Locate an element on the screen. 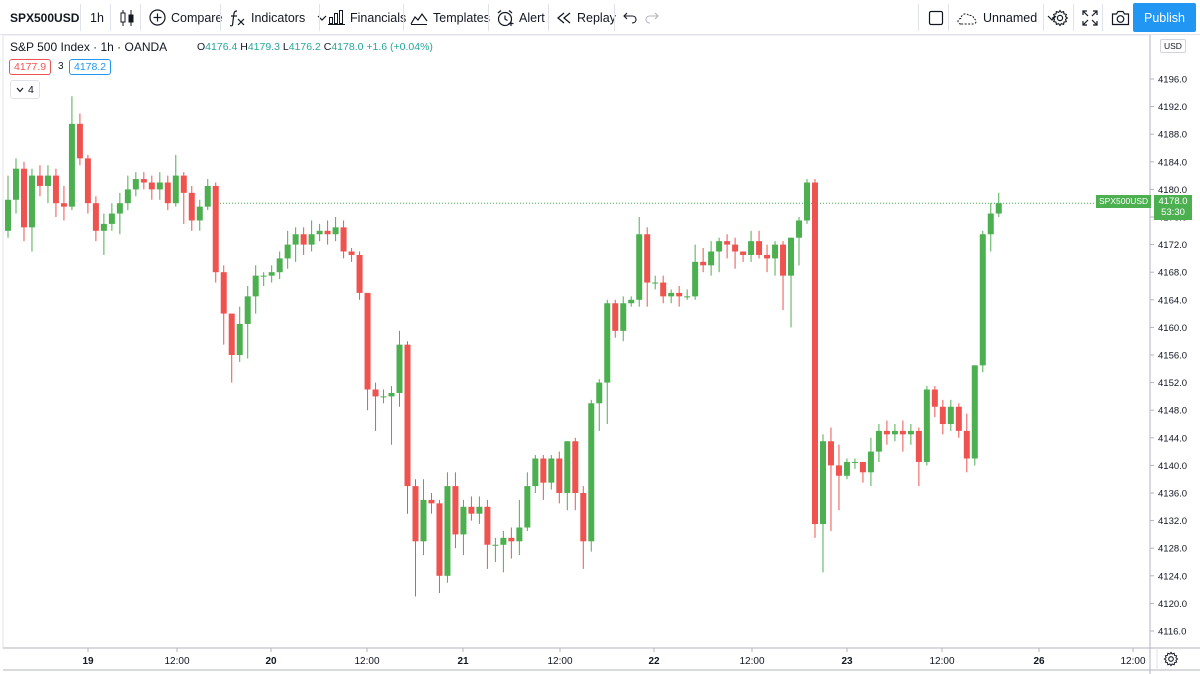 The height and width of the screenshot is (674, 1200). financials-button: Financials is located at coordinates (367, 17).